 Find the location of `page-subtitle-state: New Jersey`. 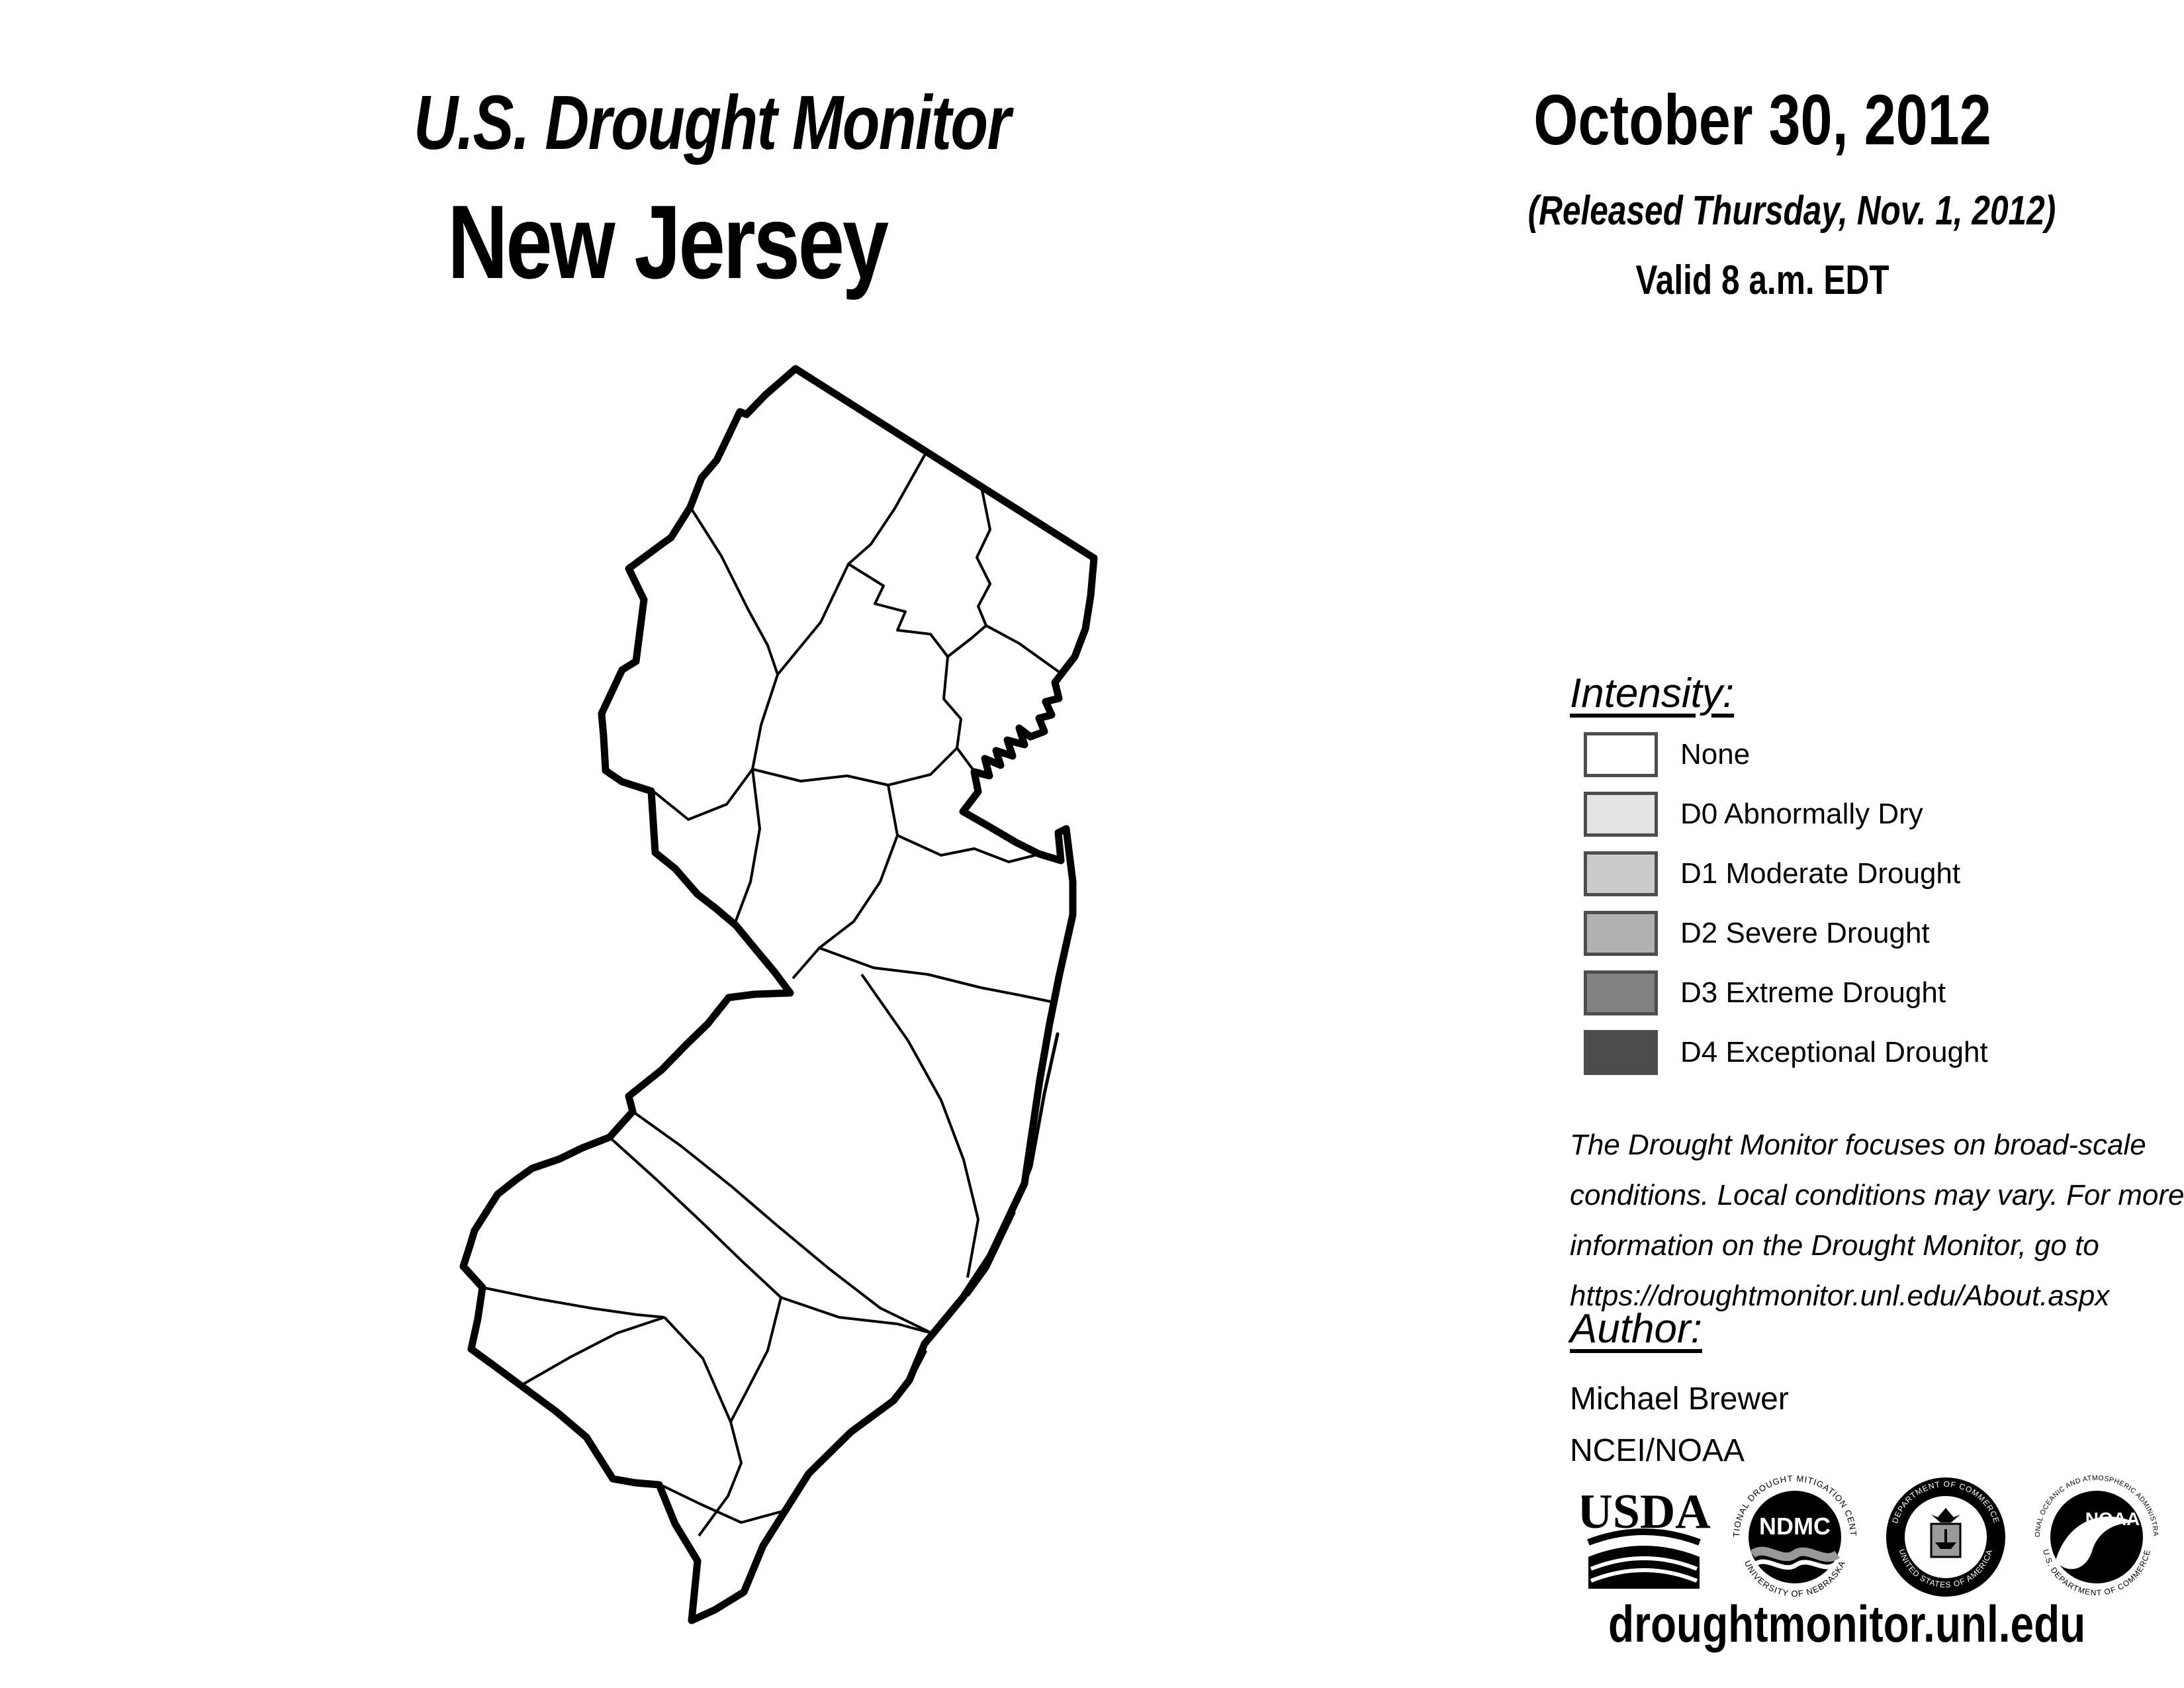

page-subtitle-state: New Jersey is located at coordinates (668, 242).